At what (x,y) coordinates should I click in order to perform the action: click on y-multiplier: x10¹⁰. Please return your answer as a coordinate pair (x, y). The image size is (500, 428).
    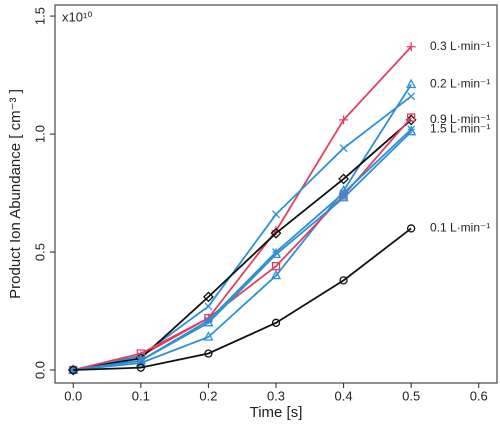
    Looking at the image, I should click on (77, 16).